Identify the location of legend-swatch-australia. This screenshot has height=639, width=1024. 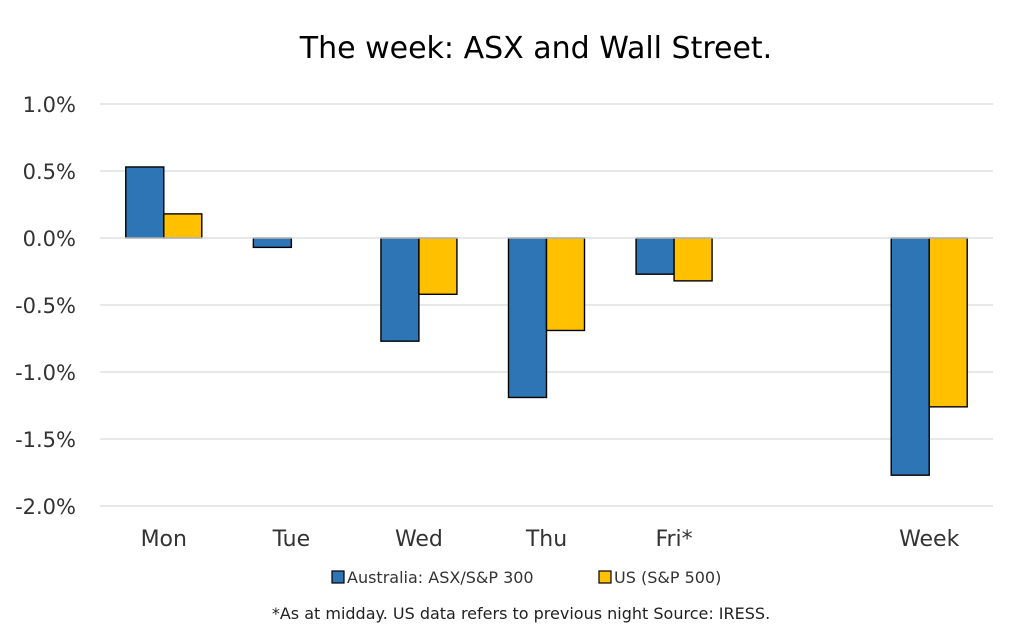
(338, 577).